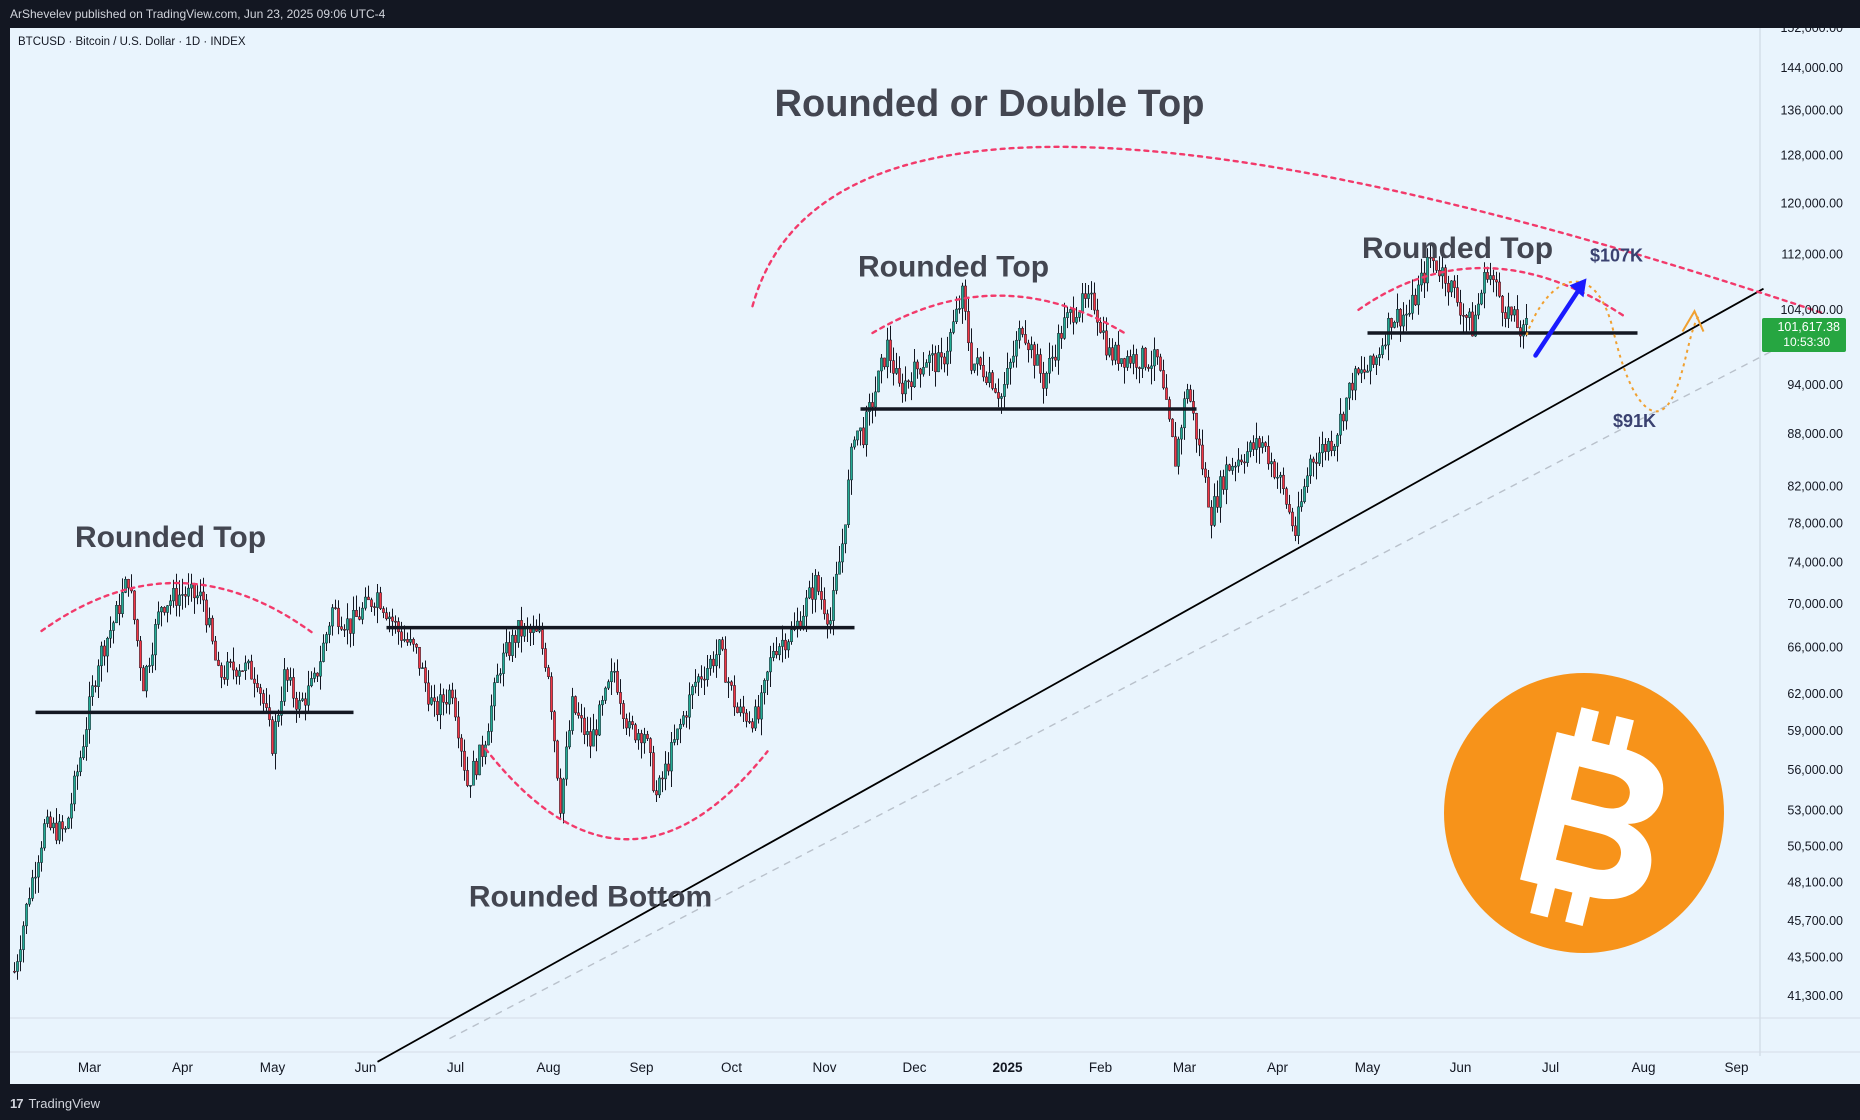  What do you see at coordinates (1811, 110) in the screenshot?
I see `price-tick-label: 136,000.00` at bounding box center [1811, 110].